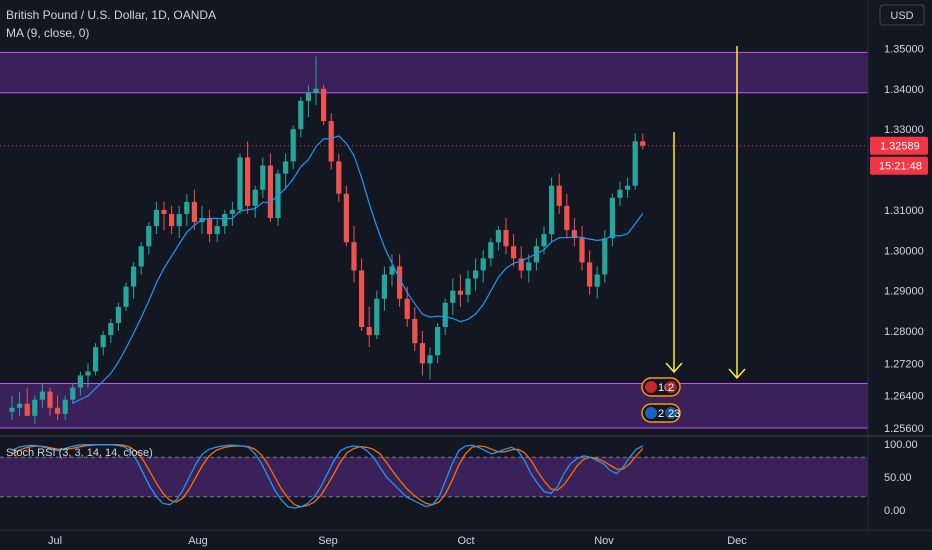  What do you see at coordinates (904, 130) in the screenshot?
I see `price-tick-label: 1.33000` at bounding box center [904, 130].